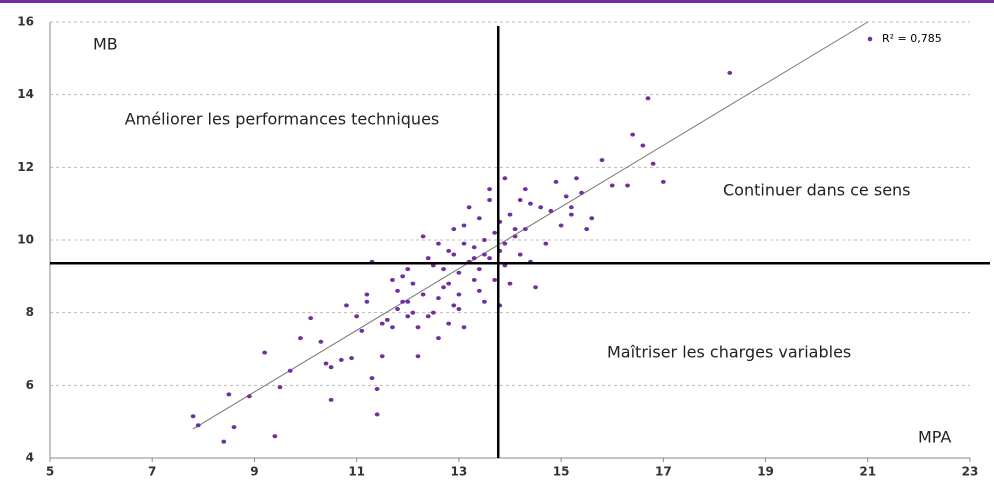 The height and width of the screenshot is (485, 994). Describe the element at coordinates (30, 385) in the screenshot. I see `y-tick-label: 6` at that location.